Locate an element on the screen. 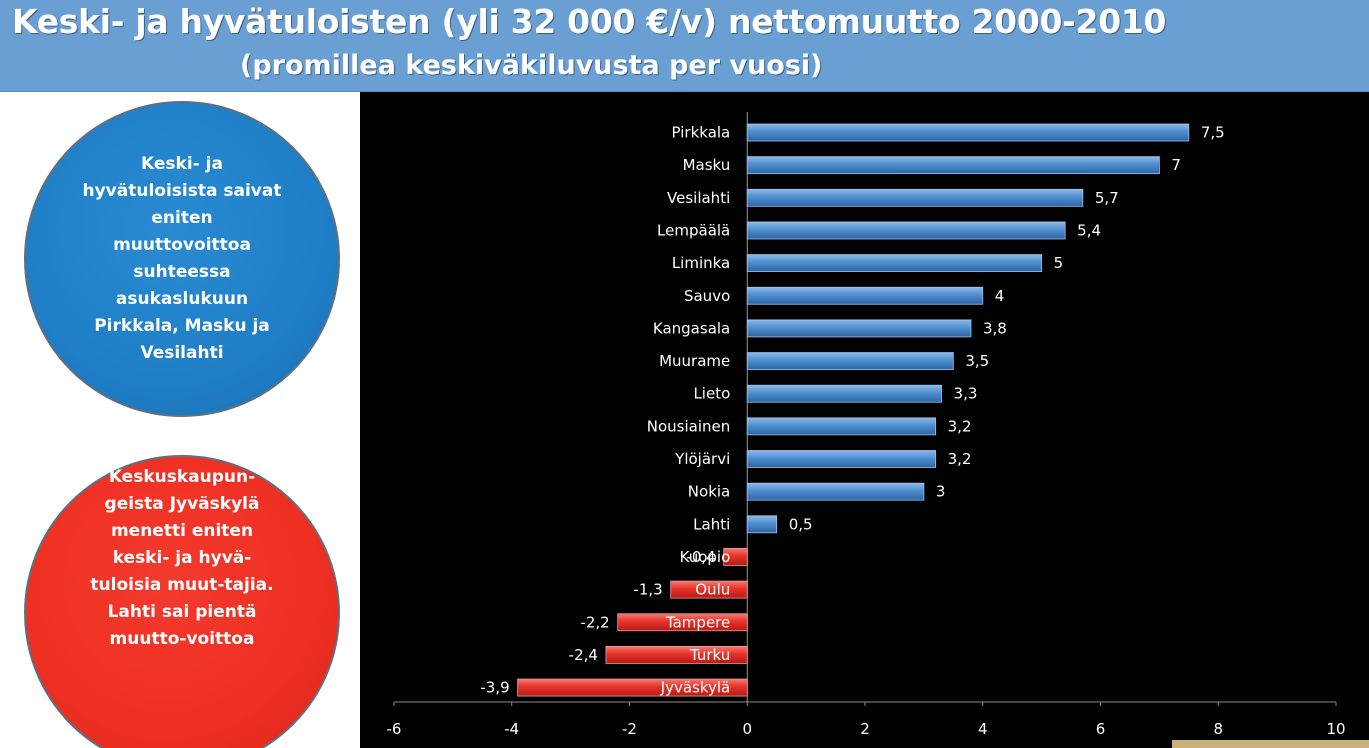 This screenshot has height=748, width=1369. bar-ylöjärvi is located at coordinates (841, 459).